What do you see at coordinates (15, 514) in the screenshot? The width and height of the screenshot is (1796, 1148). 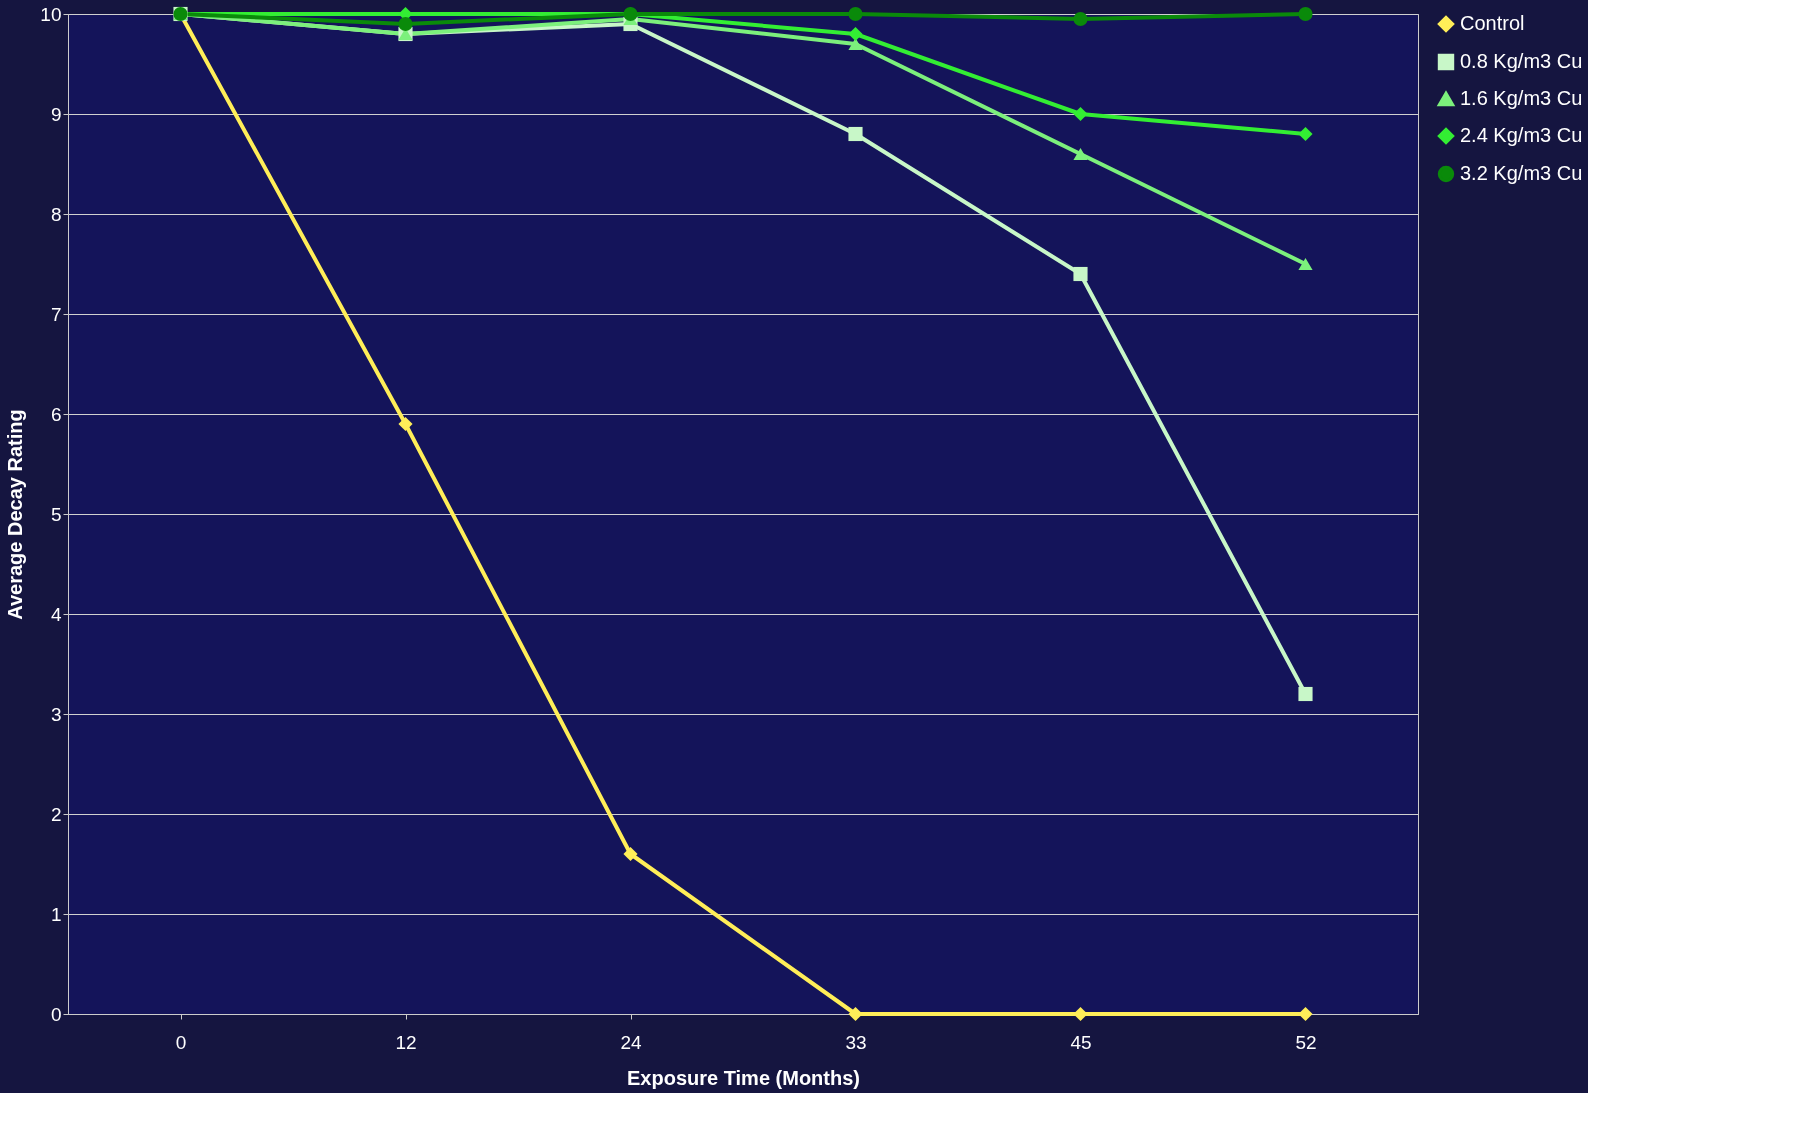 I see `y-axis-title: Average Decay Rating` at bounding box center [15, 514].